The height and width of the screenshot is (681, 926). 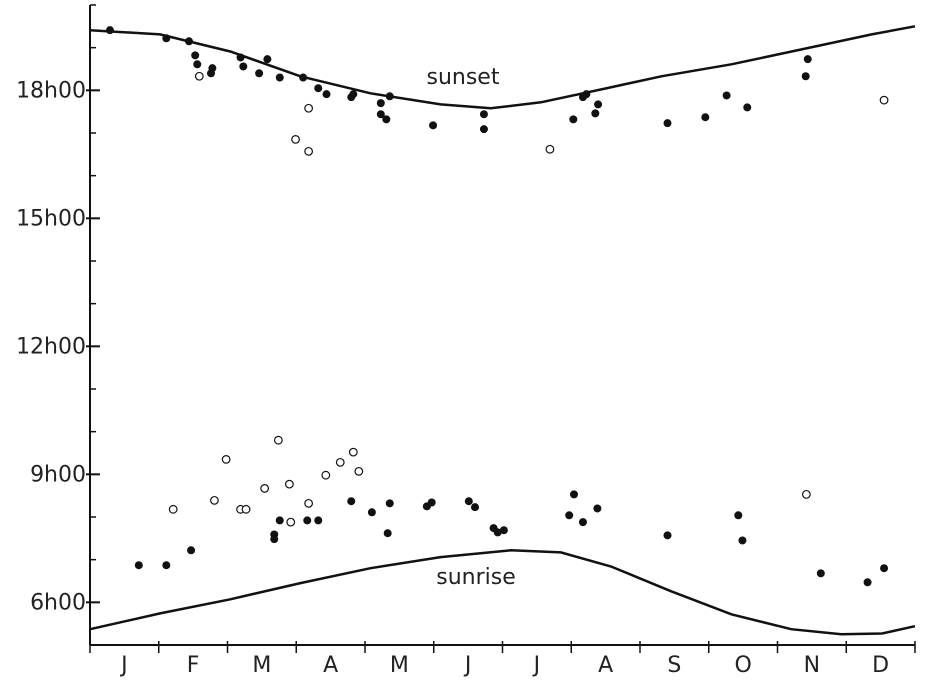 I want to click on x-tick-label: F, so click(x=193, y=665).